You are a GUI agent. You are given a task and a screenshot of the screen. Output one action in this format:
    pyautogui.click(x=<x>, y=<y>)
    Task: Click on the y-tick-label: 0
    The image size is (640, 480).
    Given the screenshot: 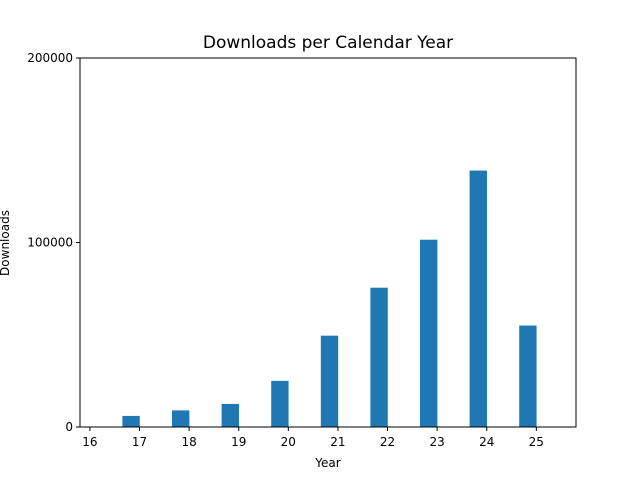 What is the action you would take?
    pyautogui.click(x=69, y=427)
    